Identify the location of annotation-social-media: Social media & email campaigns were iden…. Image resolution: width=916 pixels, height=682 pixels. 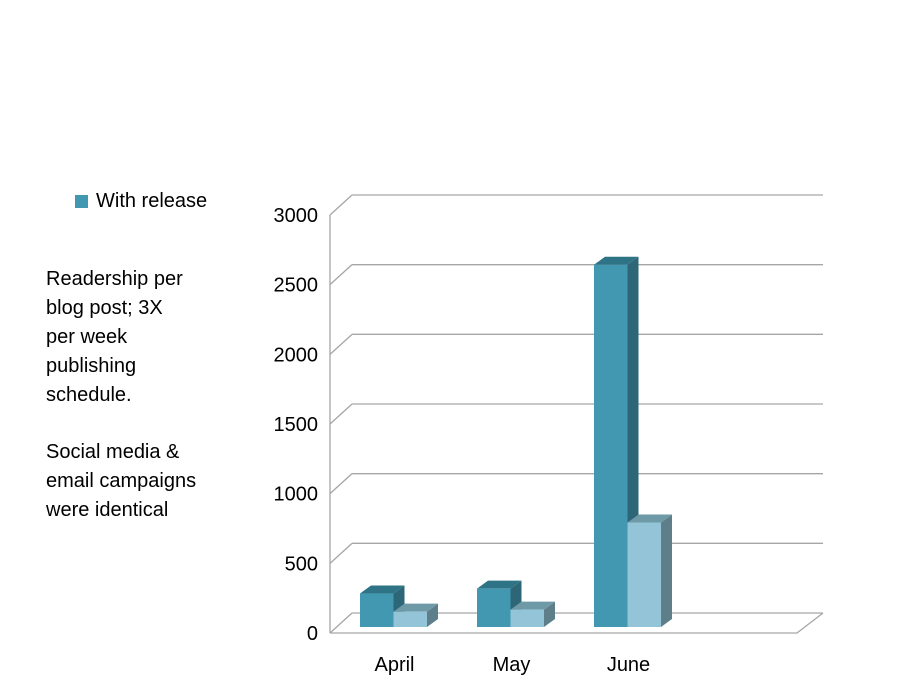
(121, 481).